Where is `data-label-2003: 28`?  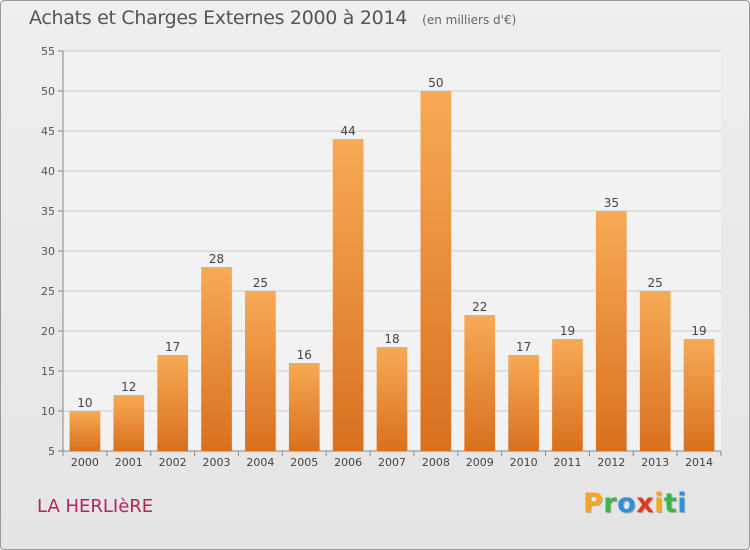
data-label-2003: 28 is located at coordinates (216, 259).